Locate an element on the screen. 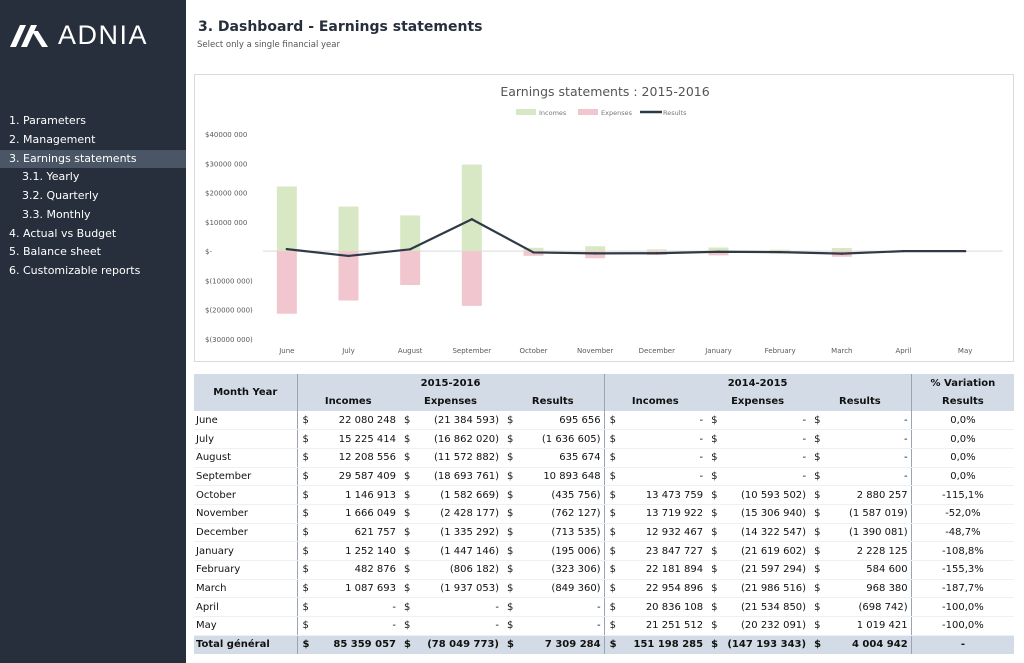  table-cell: (1 335 292) is located at coordinates (457, 533).